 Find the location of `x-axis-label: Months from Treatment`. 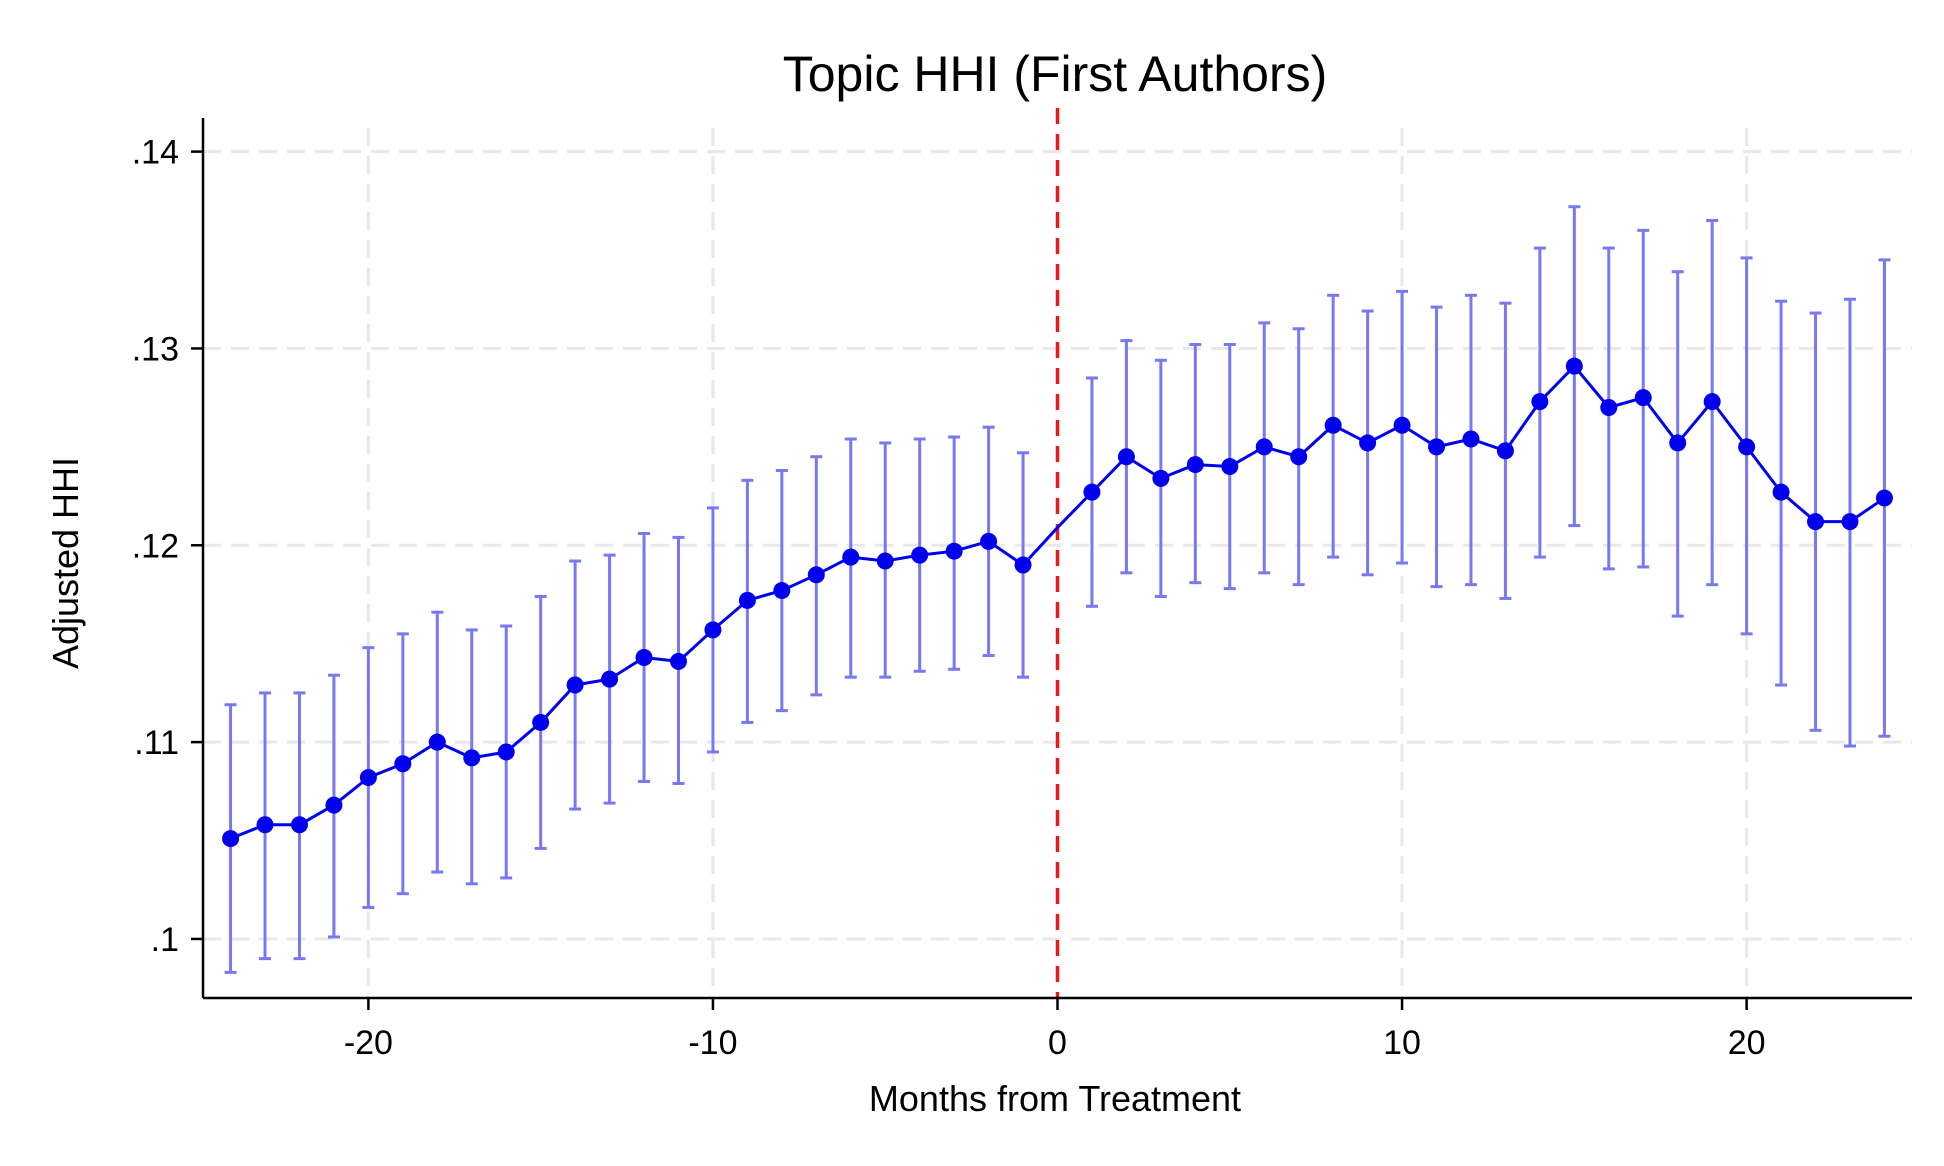

x-axis-label: Months from Treatment is located at coordinates (1055, 1098).